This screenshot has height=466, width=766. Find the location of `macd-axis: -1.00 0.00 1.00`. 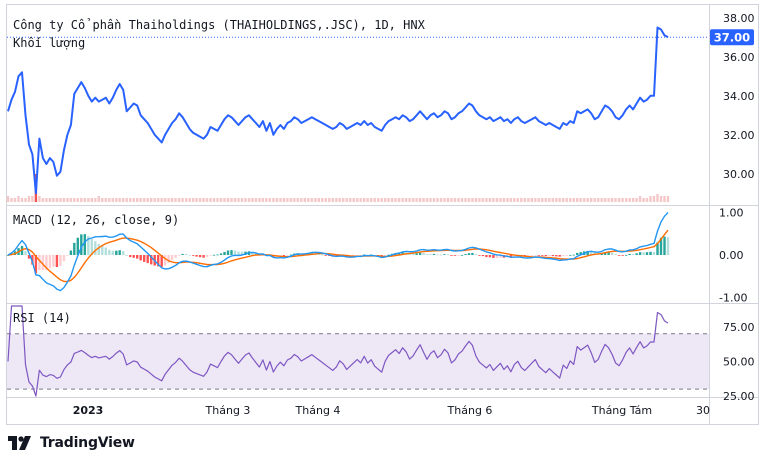

macd-axis: -1.00 0.00 1.00 is located at coordinates (733, 255).